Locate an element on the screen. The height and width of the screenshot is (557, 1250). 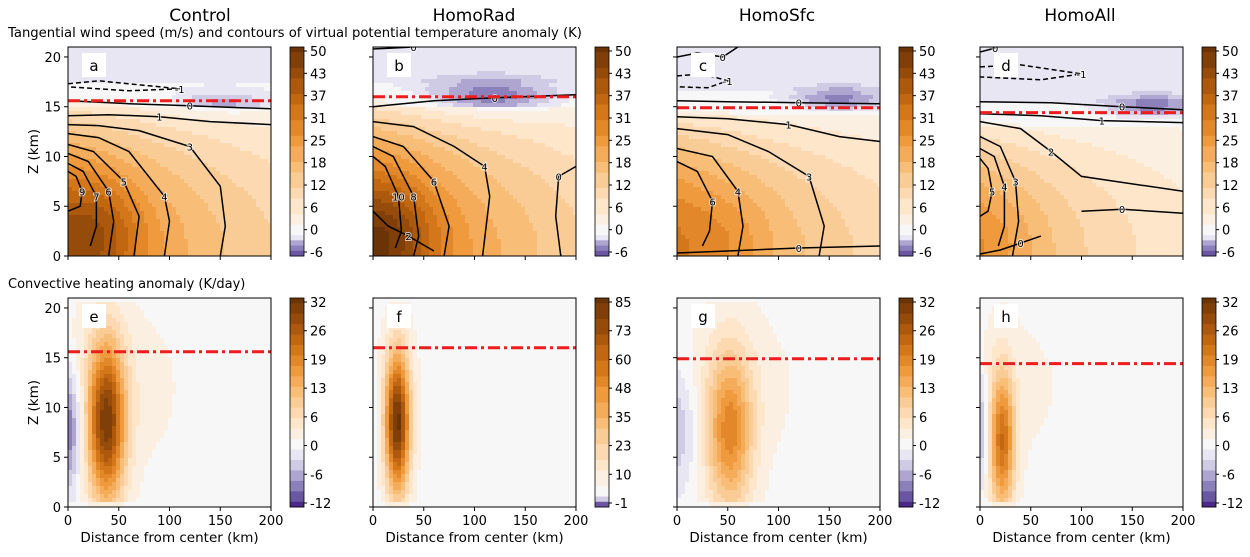
colorbar-tick-label: 18 is located at coordinates (318, 164).